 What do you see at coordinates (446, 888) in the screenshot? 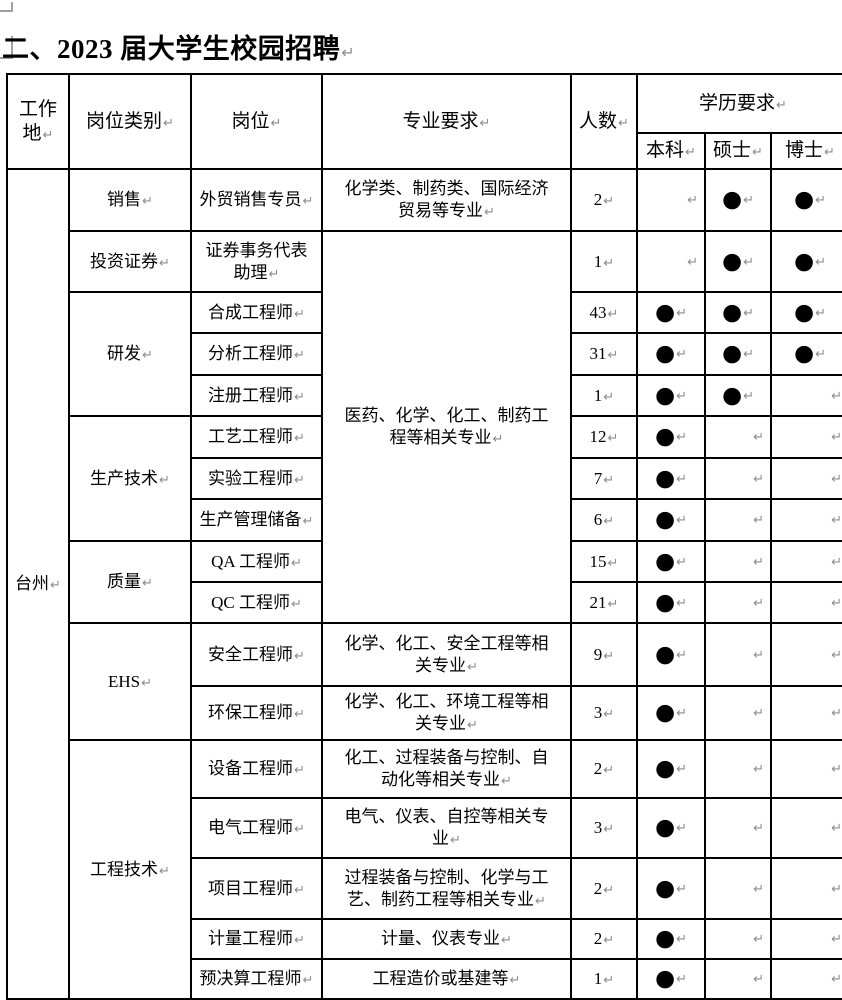
I see `major-cell: 过程装备与控制、化学与工艺、制药工程等相关专业↵` at bounding box center [446, 888].